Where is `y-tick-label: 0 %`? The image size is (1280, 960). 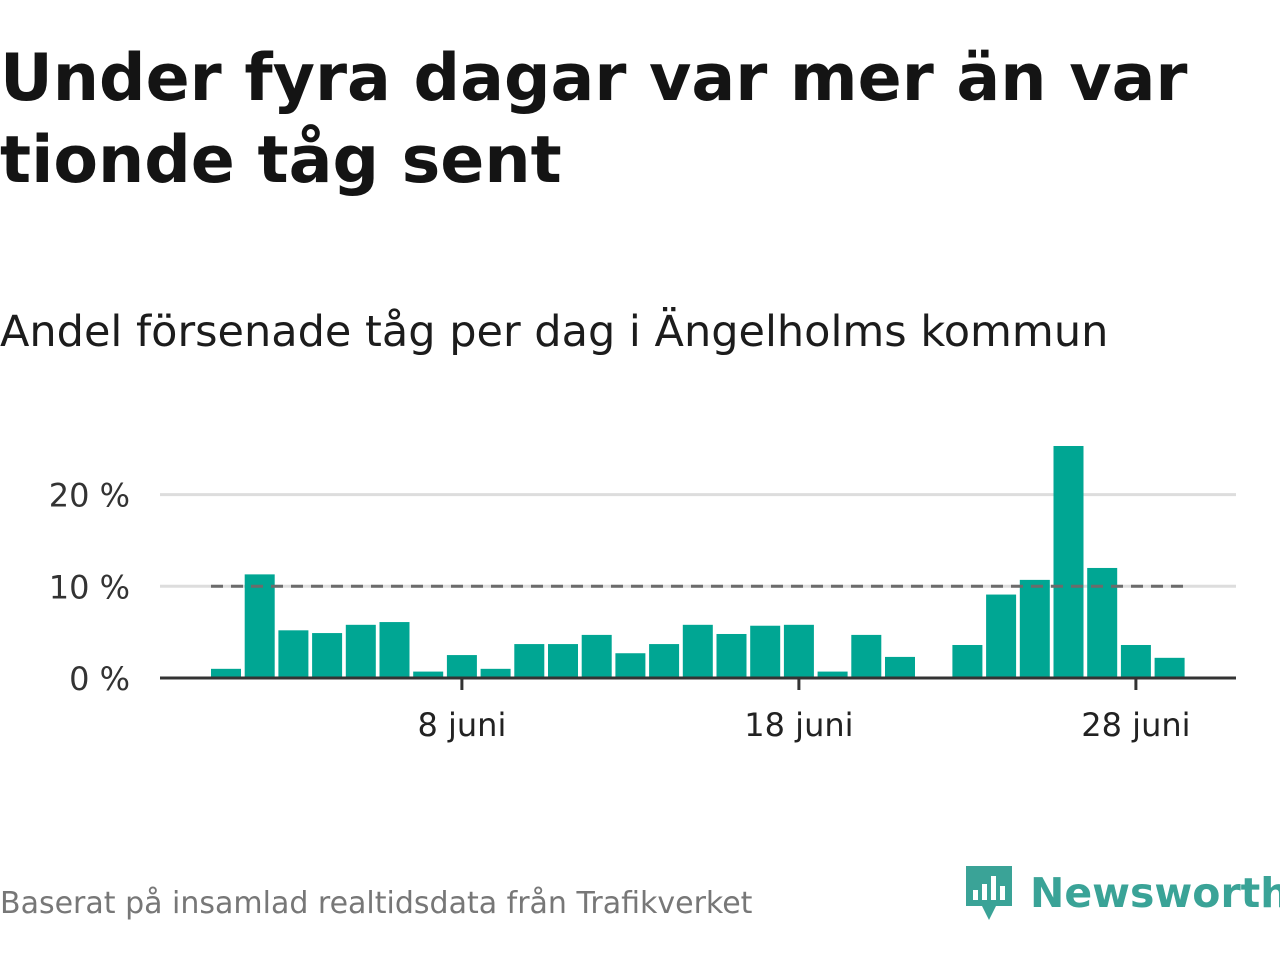 y-tick-label: 0 % is located at coordinates (99, 679).